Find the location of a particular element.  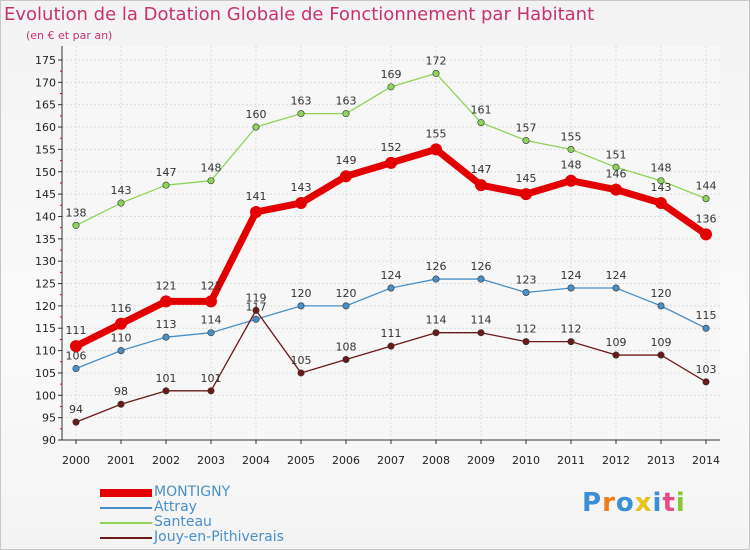

x-tick-label: 2003 is located at coordinates (211, 460).